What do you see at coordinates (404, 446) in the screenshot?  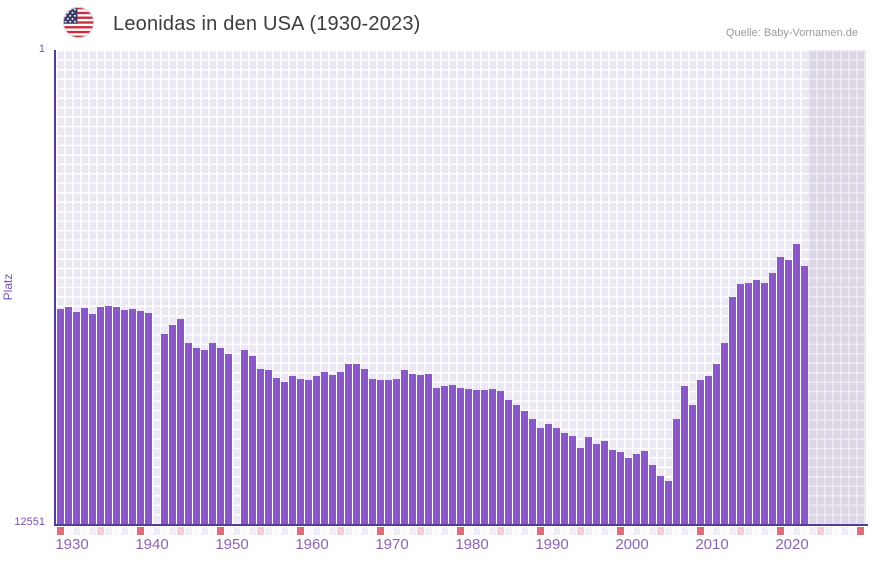 I see `bar-1973` at bounding box center [404, 446].